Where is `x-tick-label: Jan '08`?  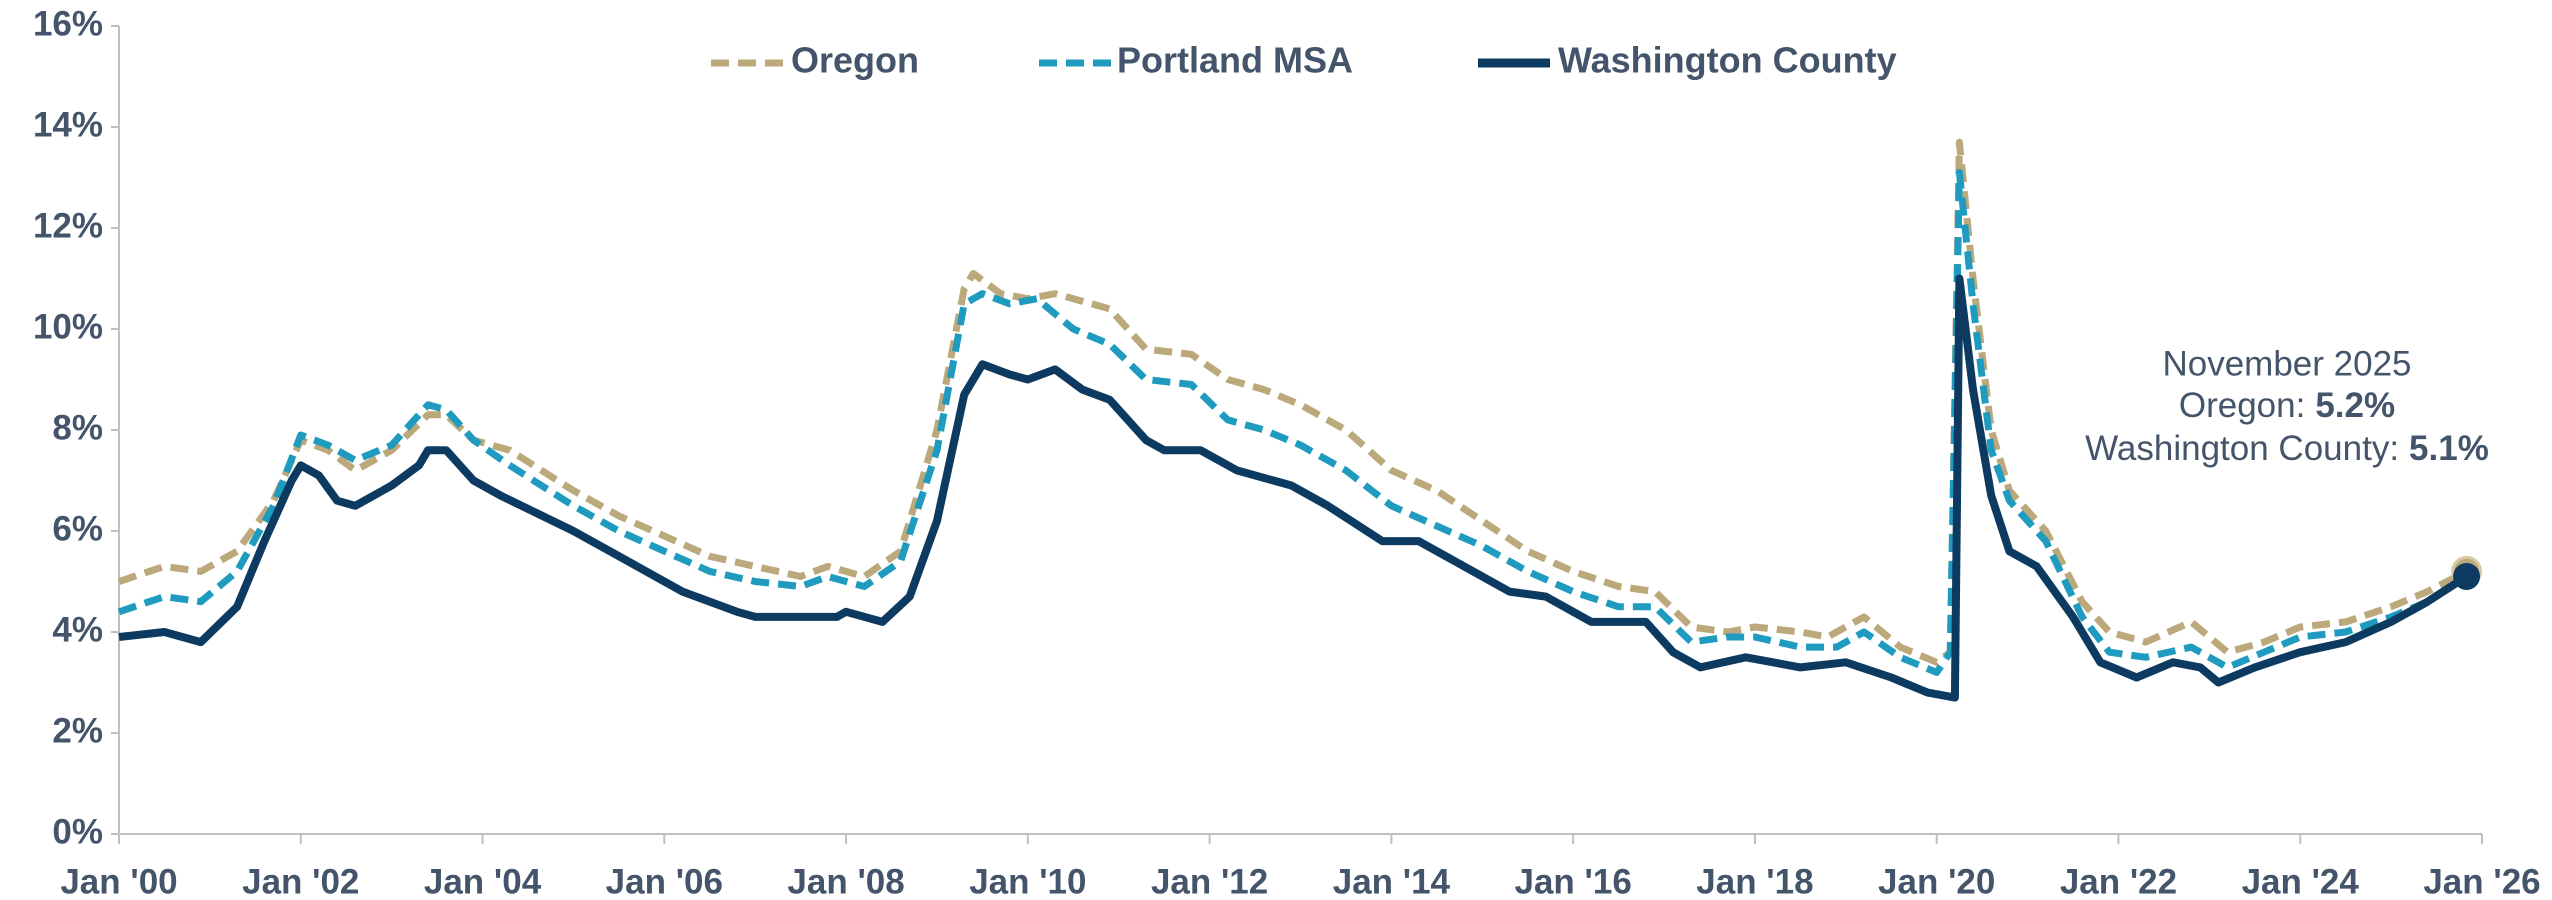 x-tick-label: Jan '08 is located at coordinates (845, 881).